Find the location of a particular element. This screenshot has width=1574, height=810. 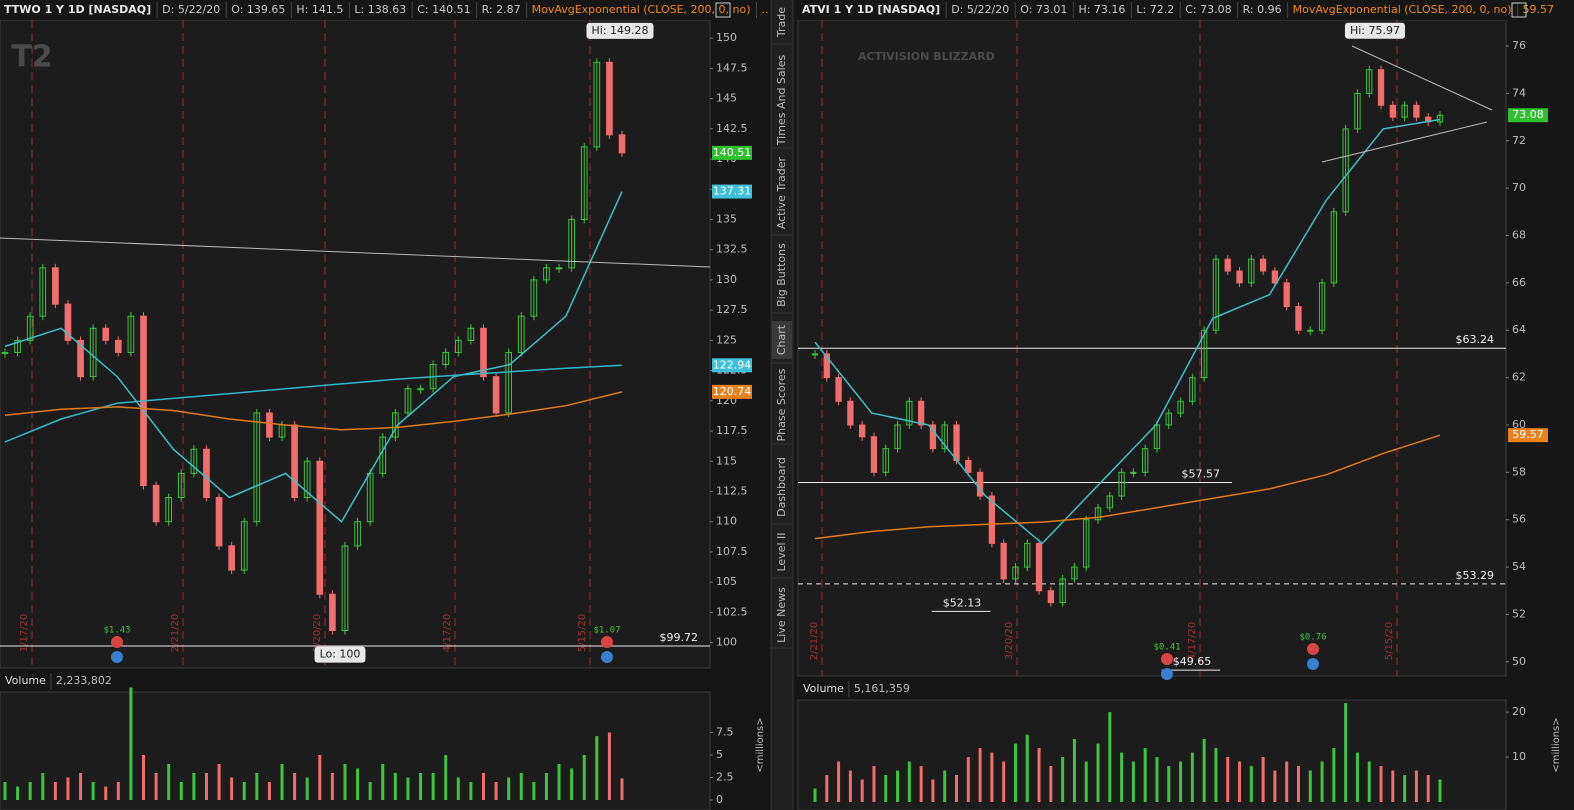

y-tick-label: 62 is located at coordinates (1519, 377).